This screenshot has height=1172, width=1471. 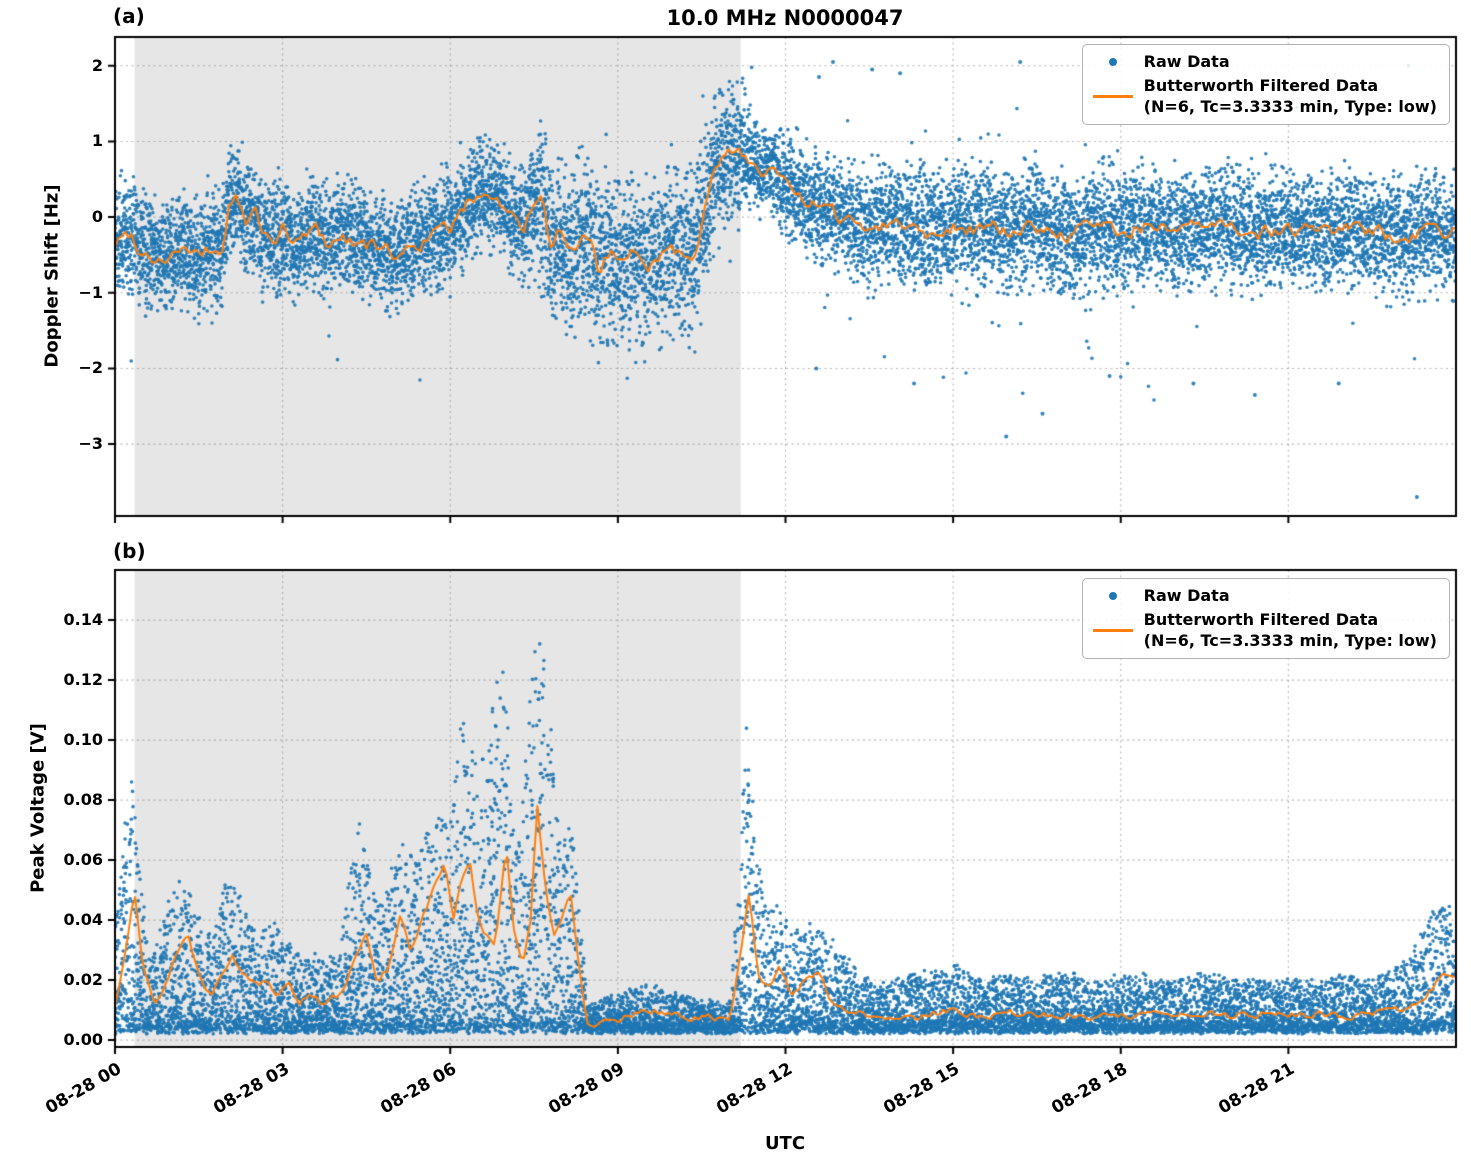 I want to click on chart-title: 10.0 MHz N0000047, so click(x=785, y=18).